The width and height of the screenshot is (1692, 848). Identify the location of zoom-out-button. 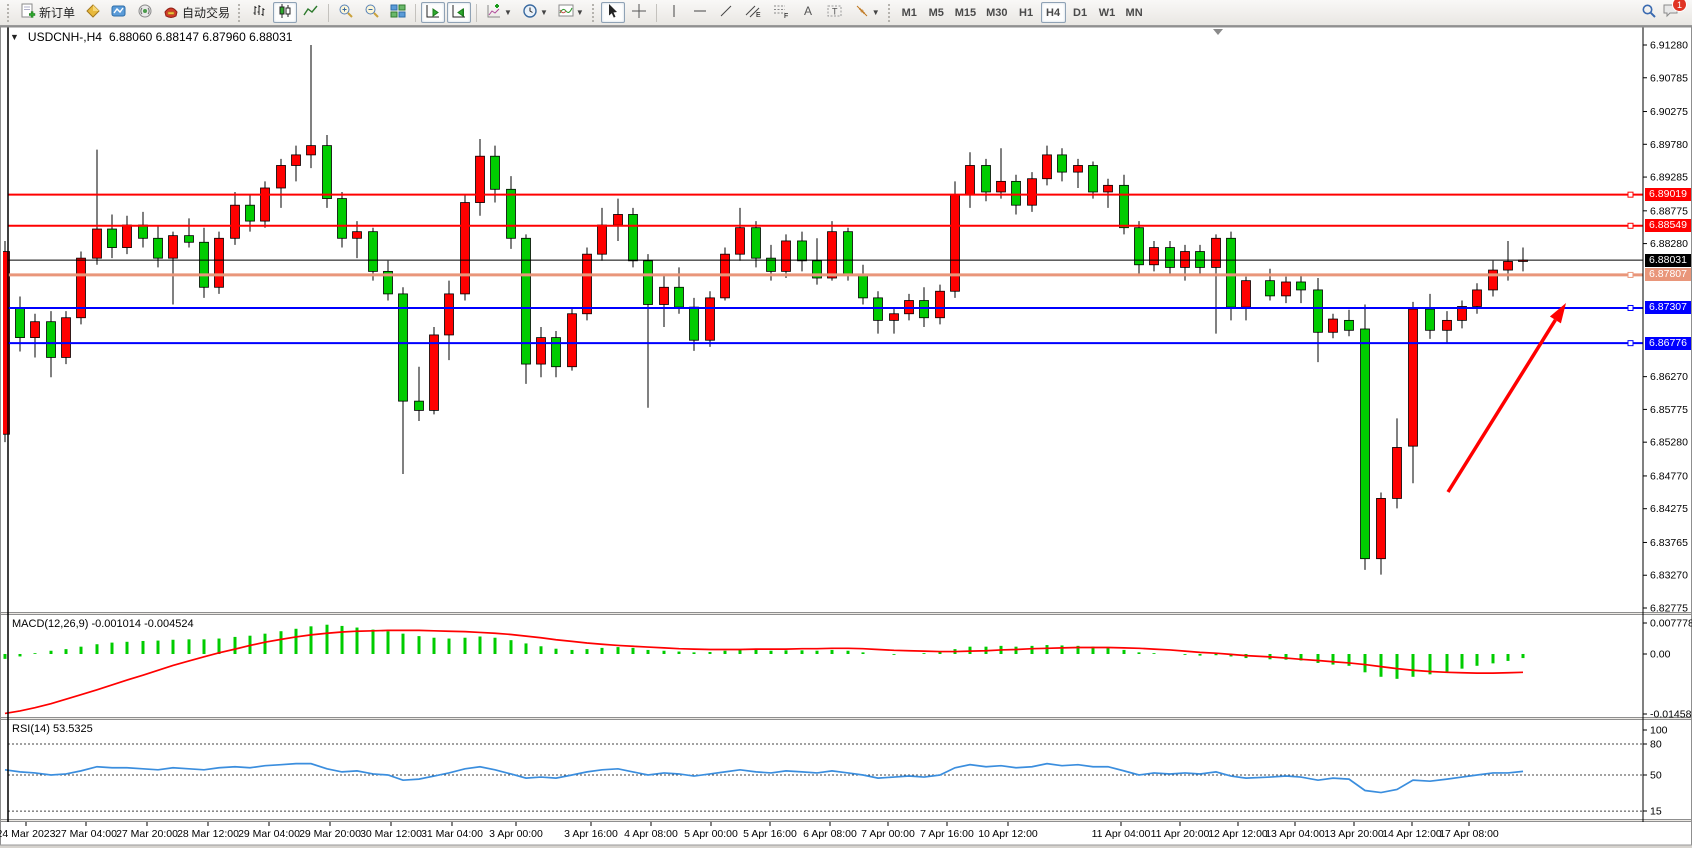
(372, 12).